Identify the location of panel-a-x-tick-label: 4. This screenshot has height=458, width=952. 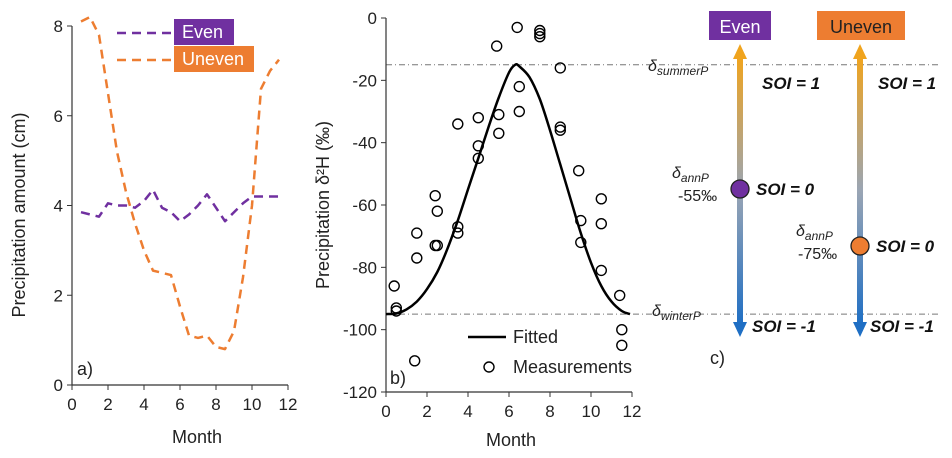
(143, 404).